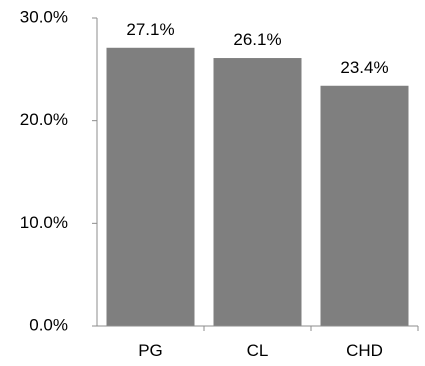 This screenshot has height=366, width=425. I want to click on data-label-chd: 23.4%, so click(364, 67).